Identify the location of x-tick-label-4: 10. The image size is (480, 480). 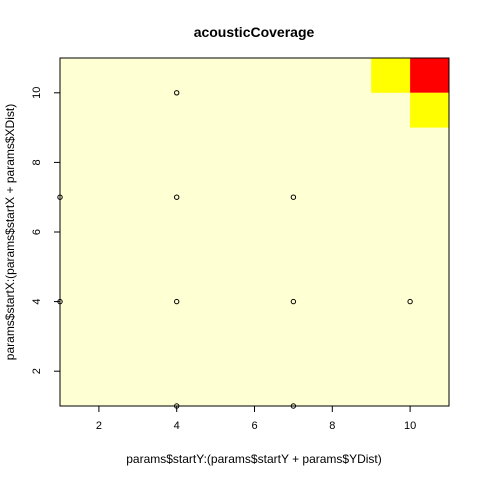
(410, 426).